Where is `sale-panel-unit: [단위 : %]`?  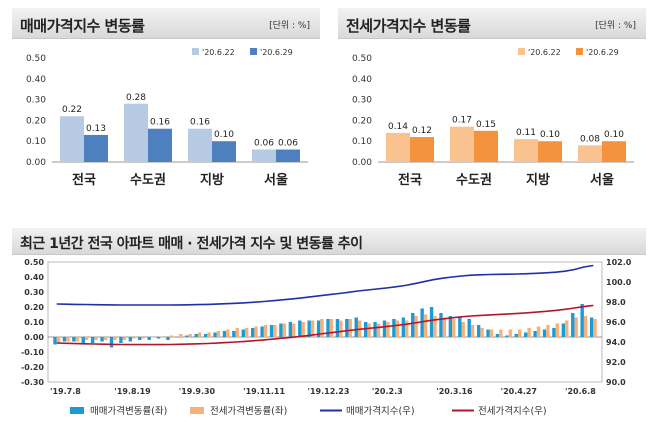 sale-panel-unit: [단위 : %] is located at coordinates (289, 26).